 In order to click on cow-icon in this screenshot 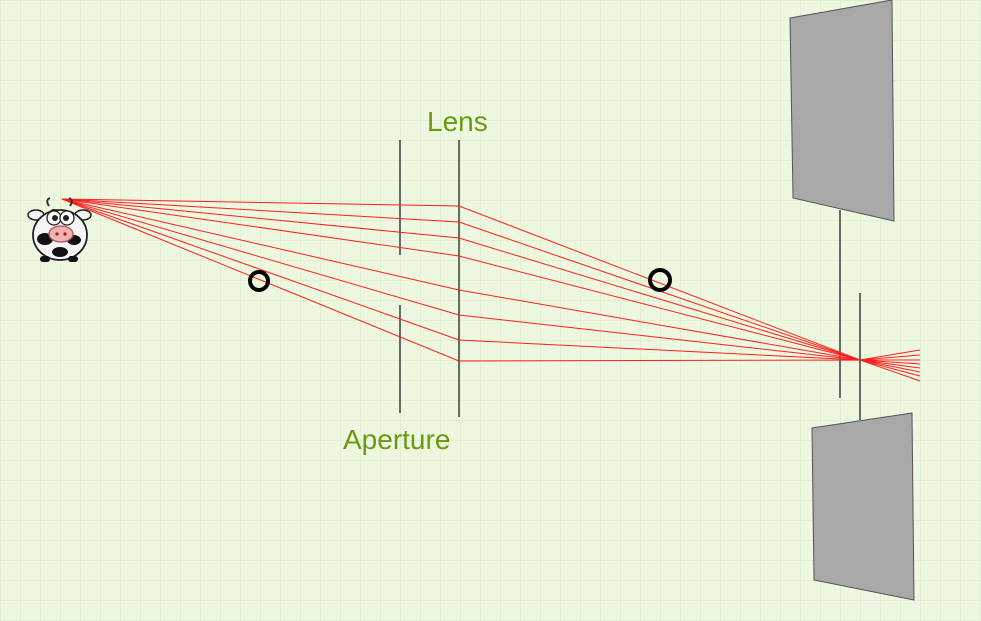, I will do `click(59, 229)`.